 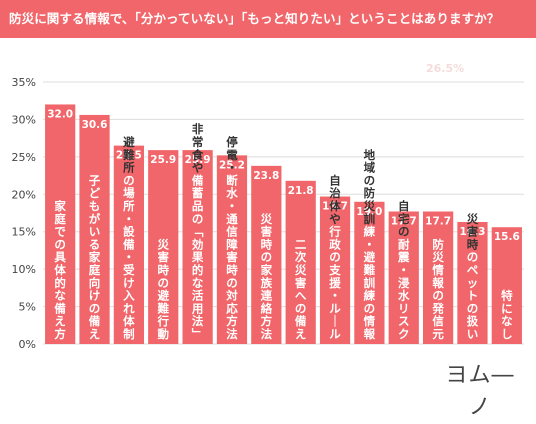 I want to click on y-tick-label: 35%, so click(x=24, y=82).